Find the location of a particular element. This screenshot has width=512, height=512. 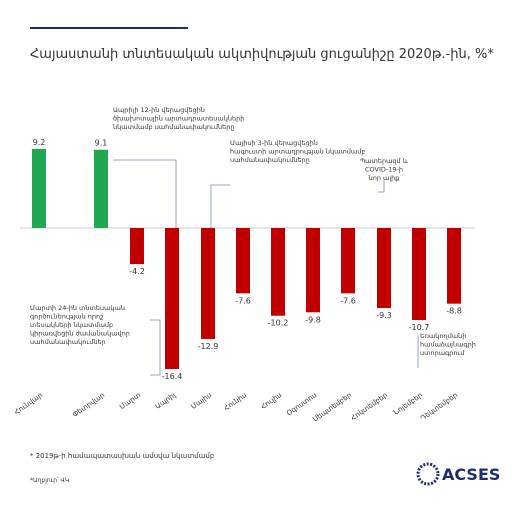

annotation-line: Եռակողմանի is located at coordinates (443, 336).